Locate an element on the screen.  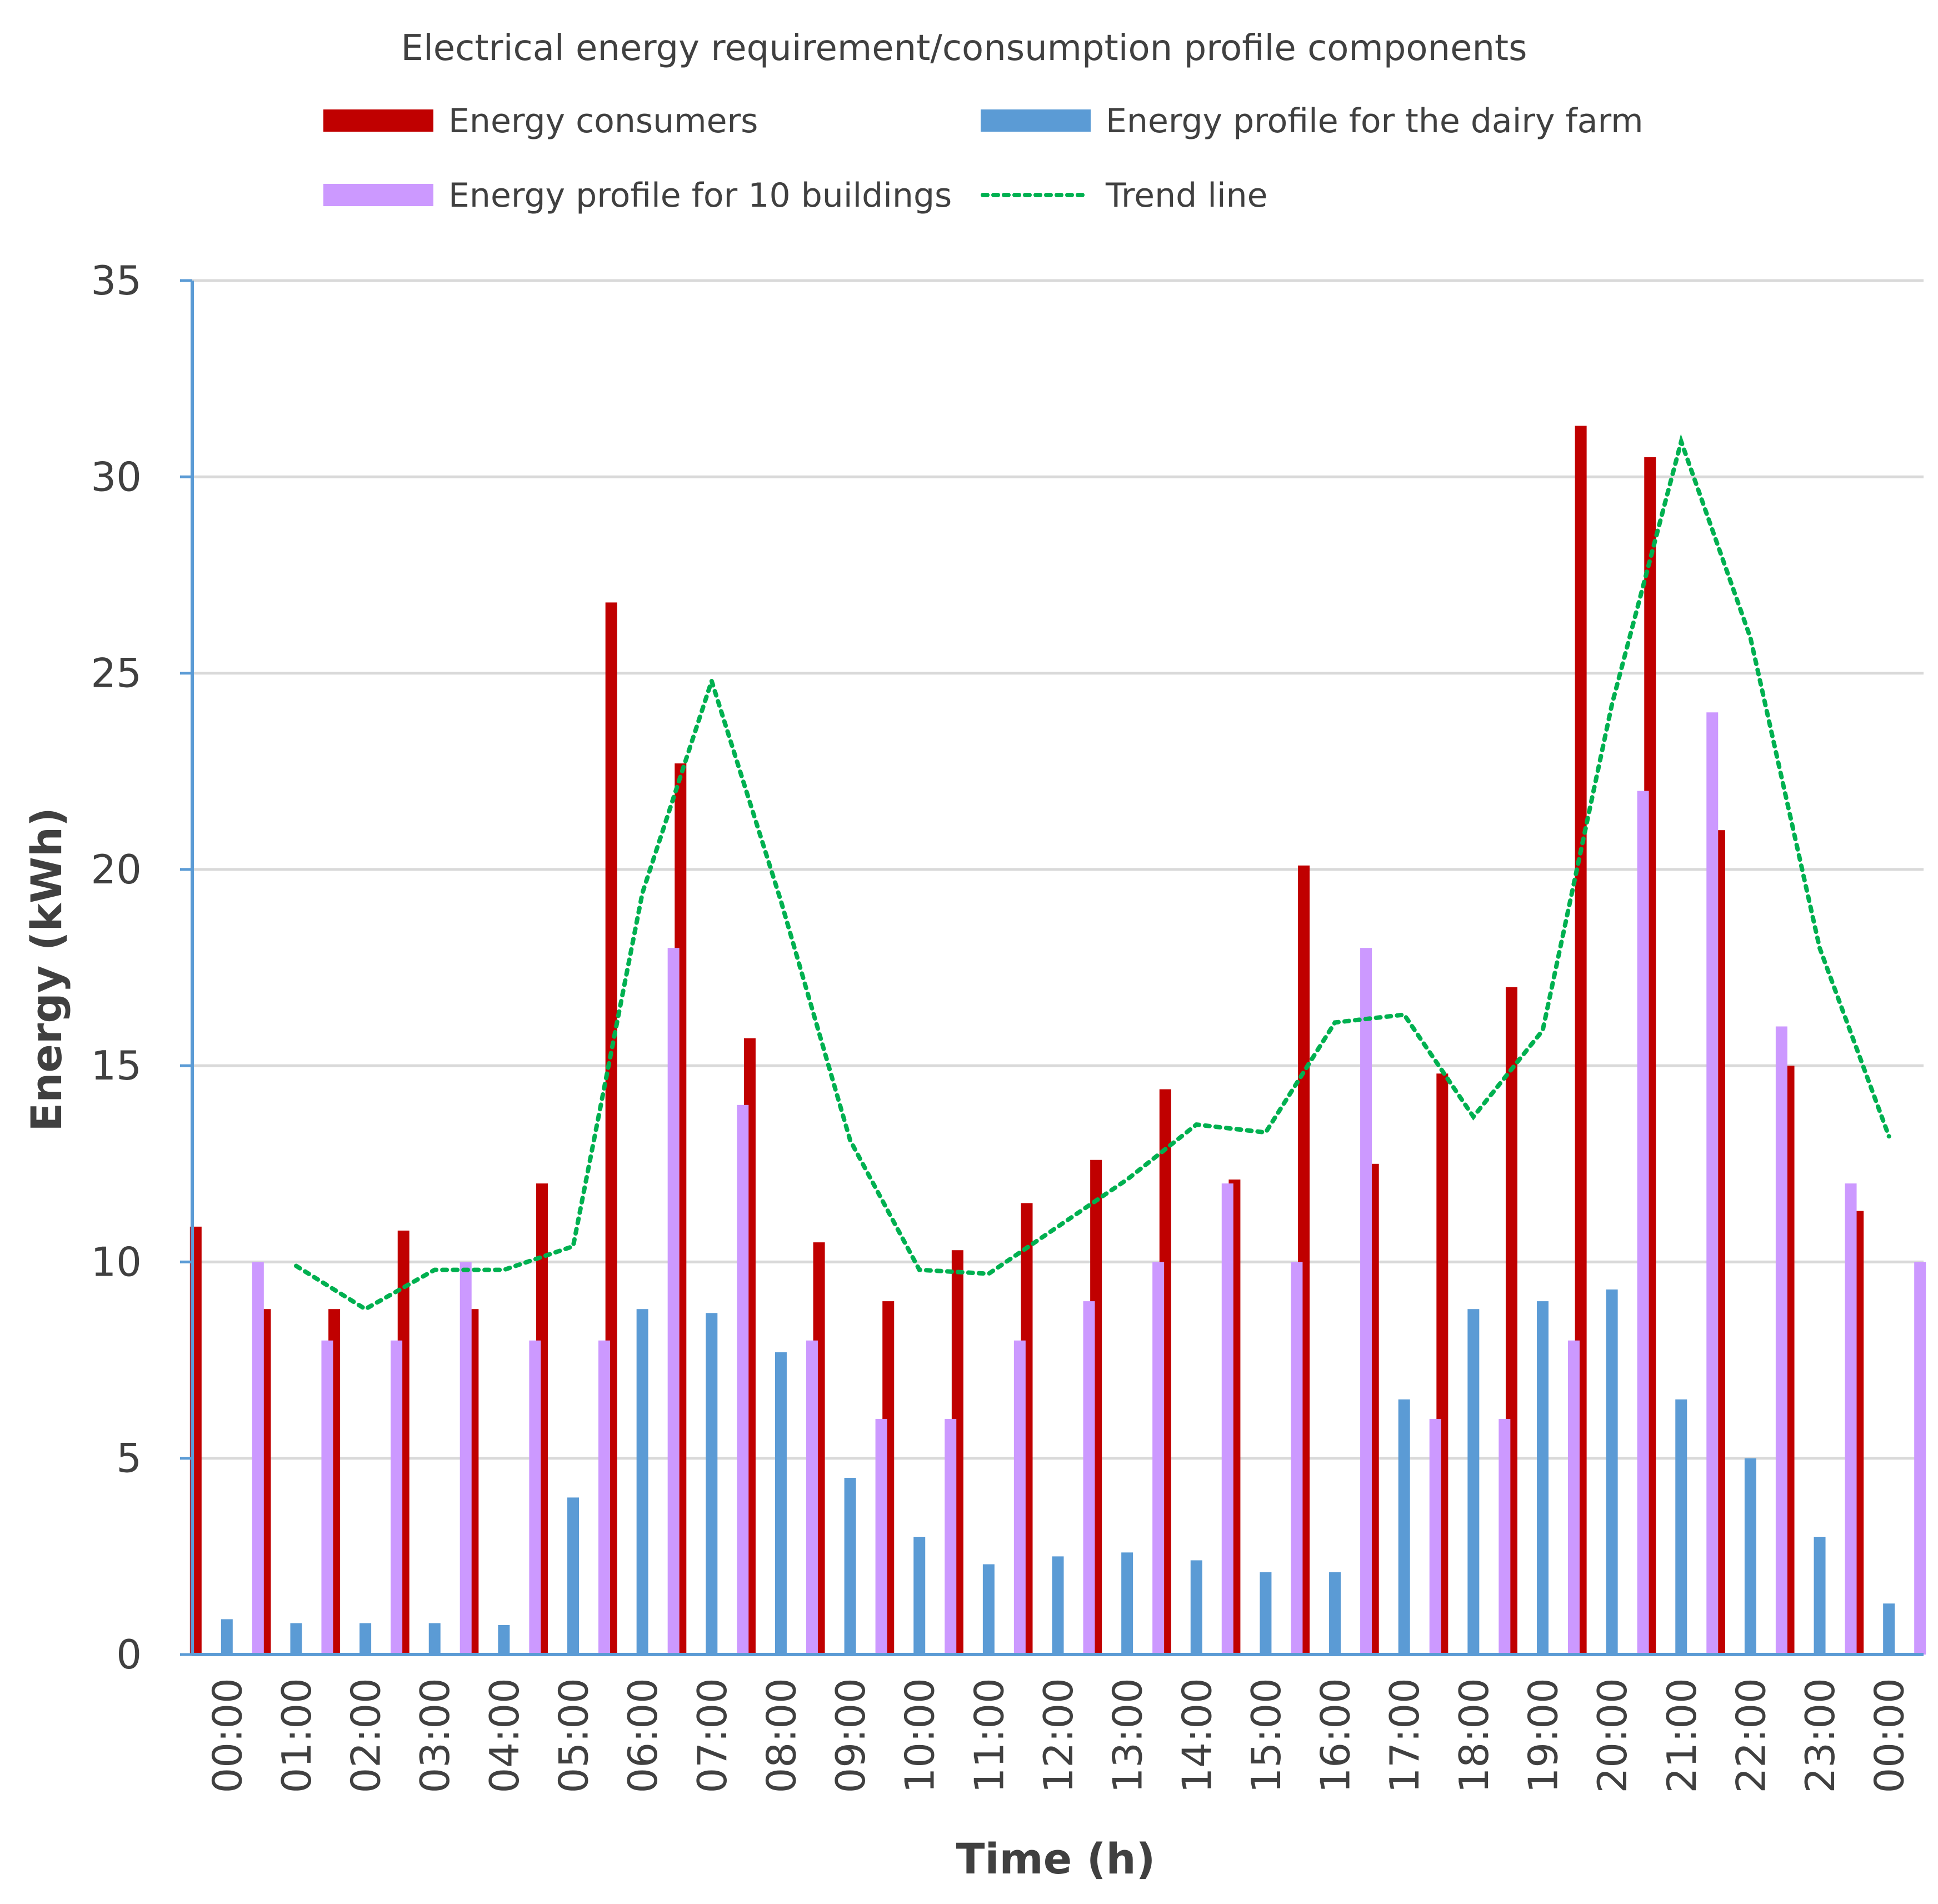
x-tick-label: 10:00 is located at coordinates (920, 1735).